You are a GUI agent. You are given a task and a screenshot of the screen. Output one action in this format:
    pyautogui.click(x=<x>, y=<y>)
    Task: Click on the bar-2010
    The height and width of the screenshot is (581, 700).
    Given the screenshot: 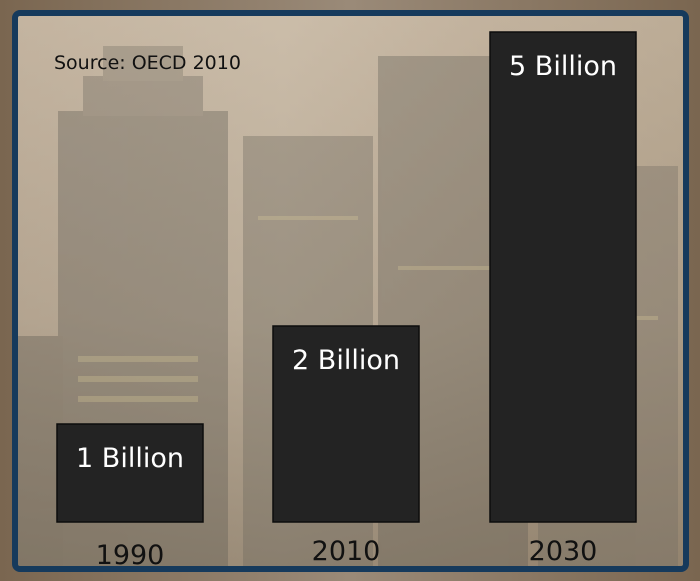 What is the action you would take?
    pyautogui.click(x=346, y=424)
    